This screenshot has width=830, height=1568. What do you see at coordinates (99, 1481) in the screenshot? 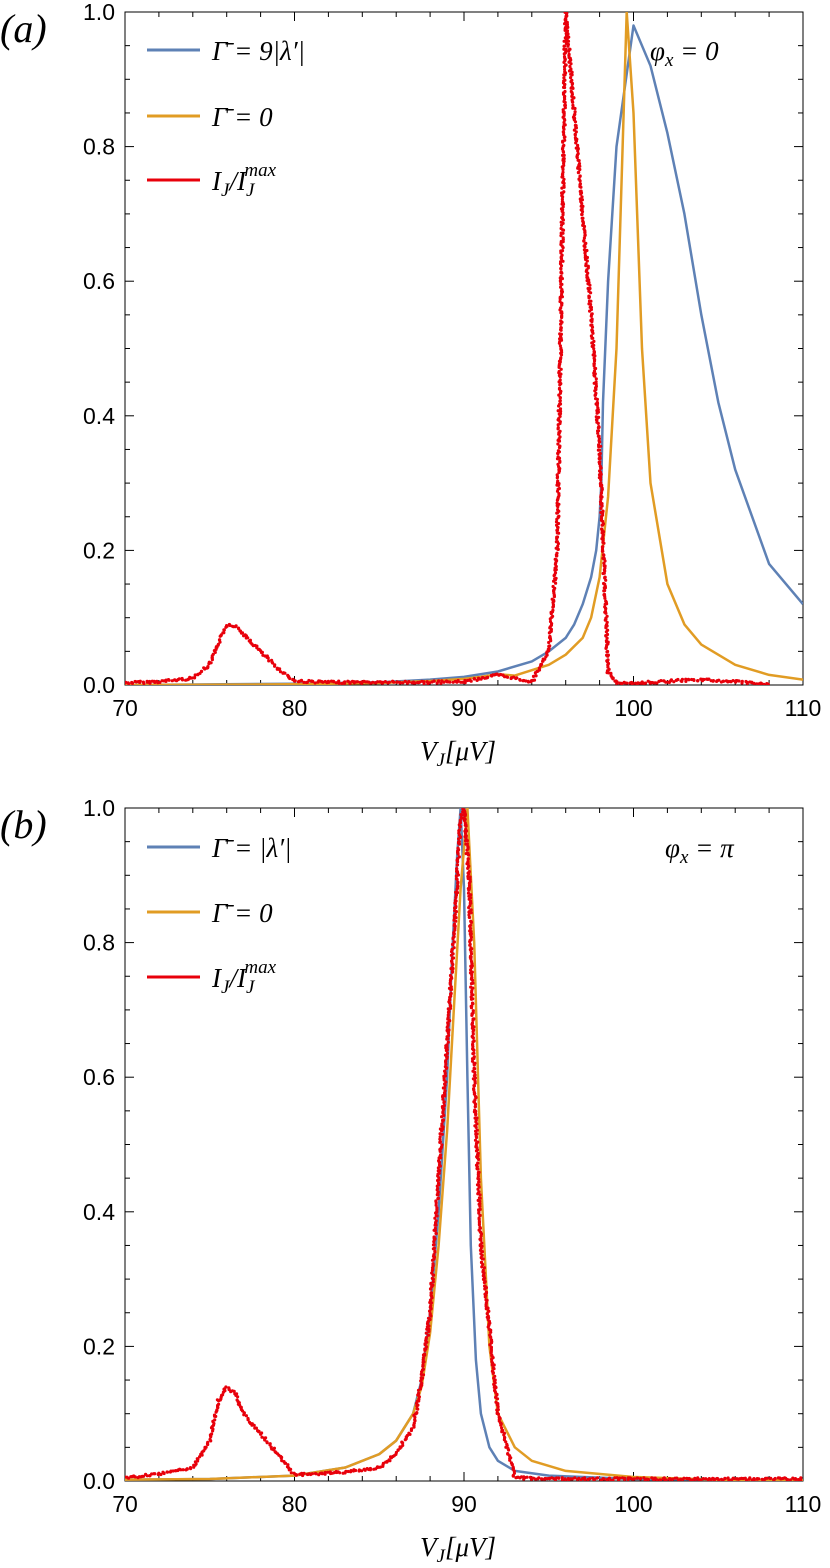
I see `y-tick-label: 0.0` at bounding box center [99, 1481].